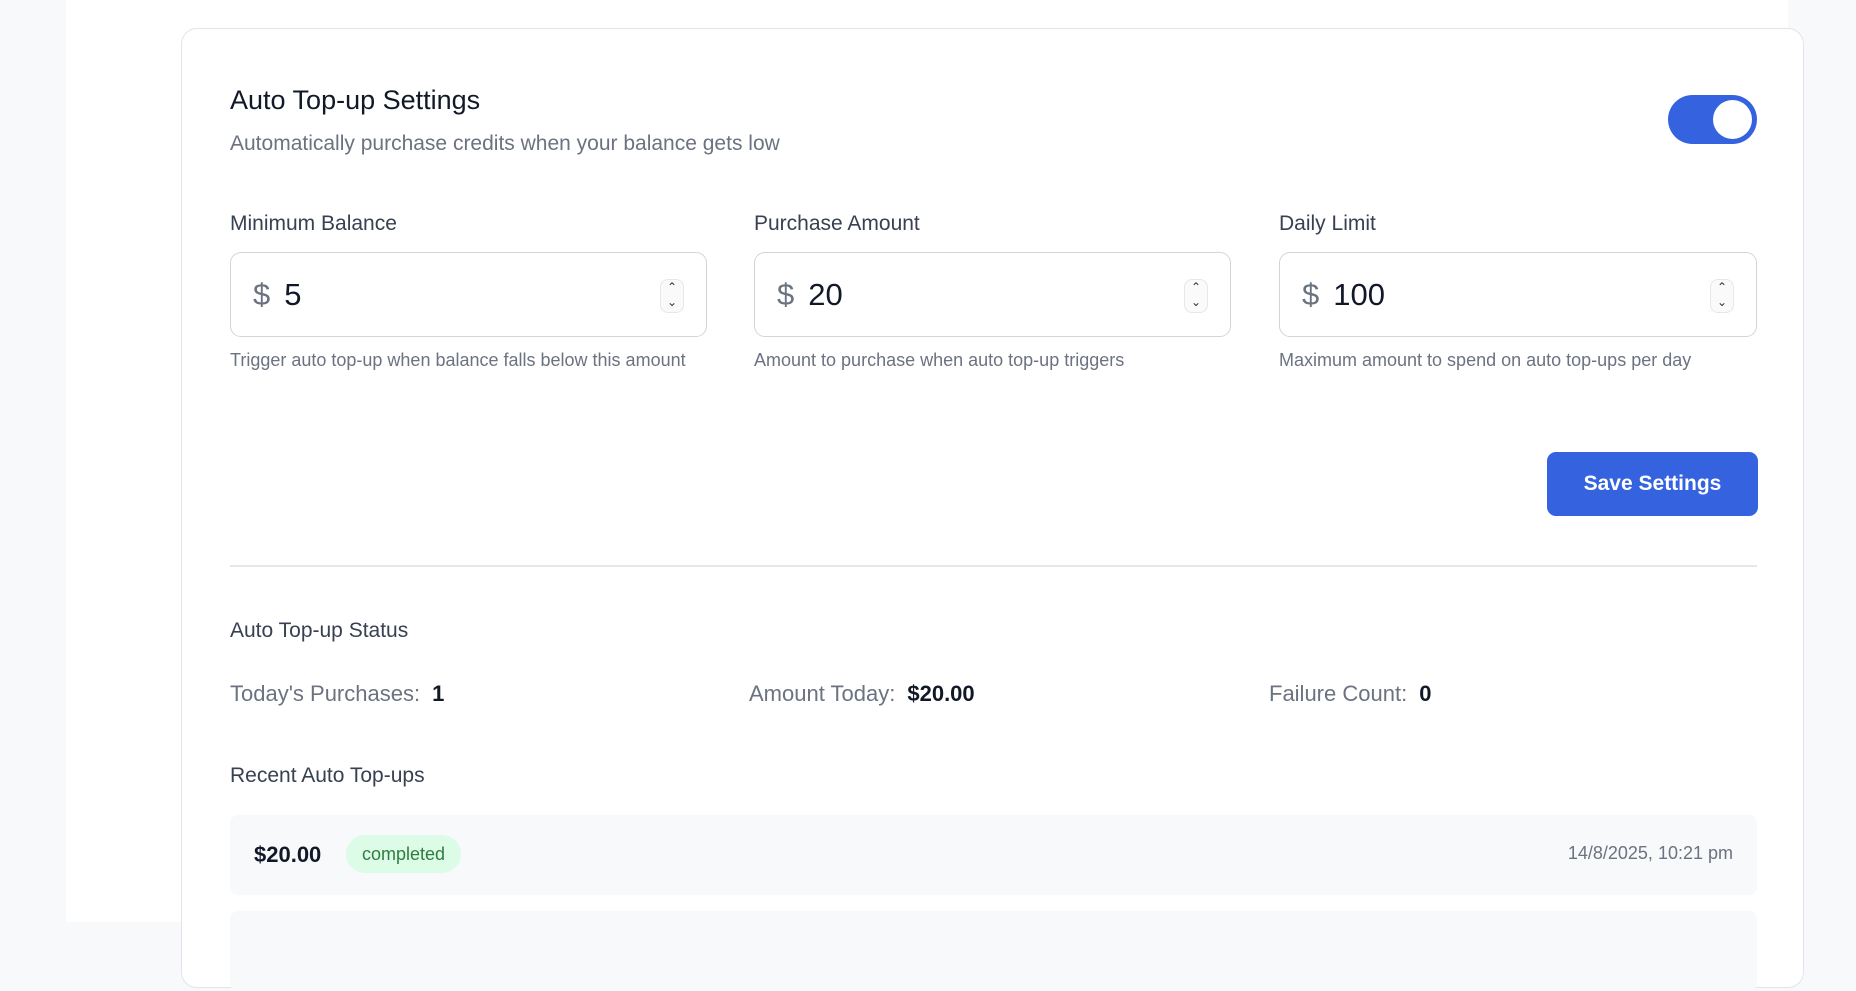 This screenshot has height=991, width=1856. I want to click on purchase-amount-input: $ 20 ⌃ ⌄, so click(992, 294).